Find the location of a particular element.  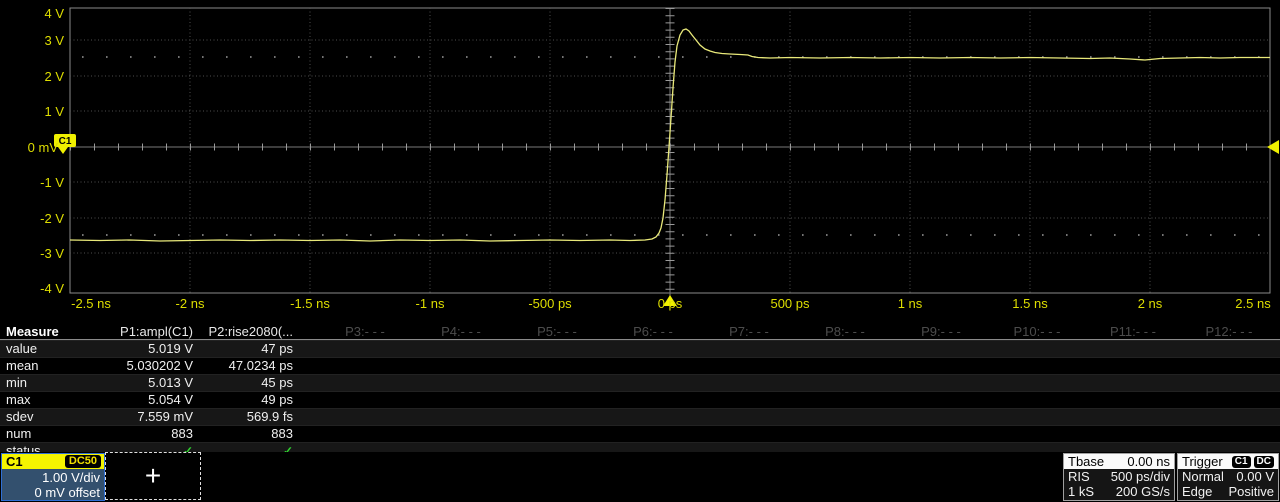

channel-offset: 0 mV offset is located at coordinates (67, 492).